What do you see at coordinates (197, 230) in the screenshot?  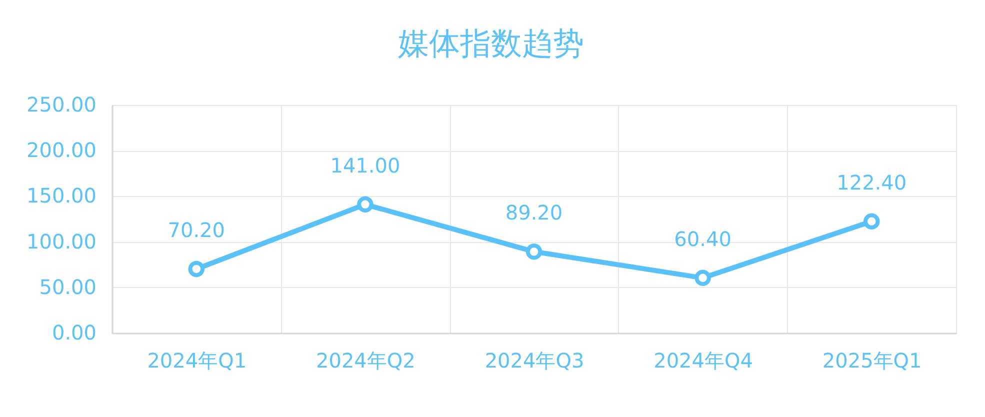 I see `data-label: 70.20` at bounding box center [197, 230].